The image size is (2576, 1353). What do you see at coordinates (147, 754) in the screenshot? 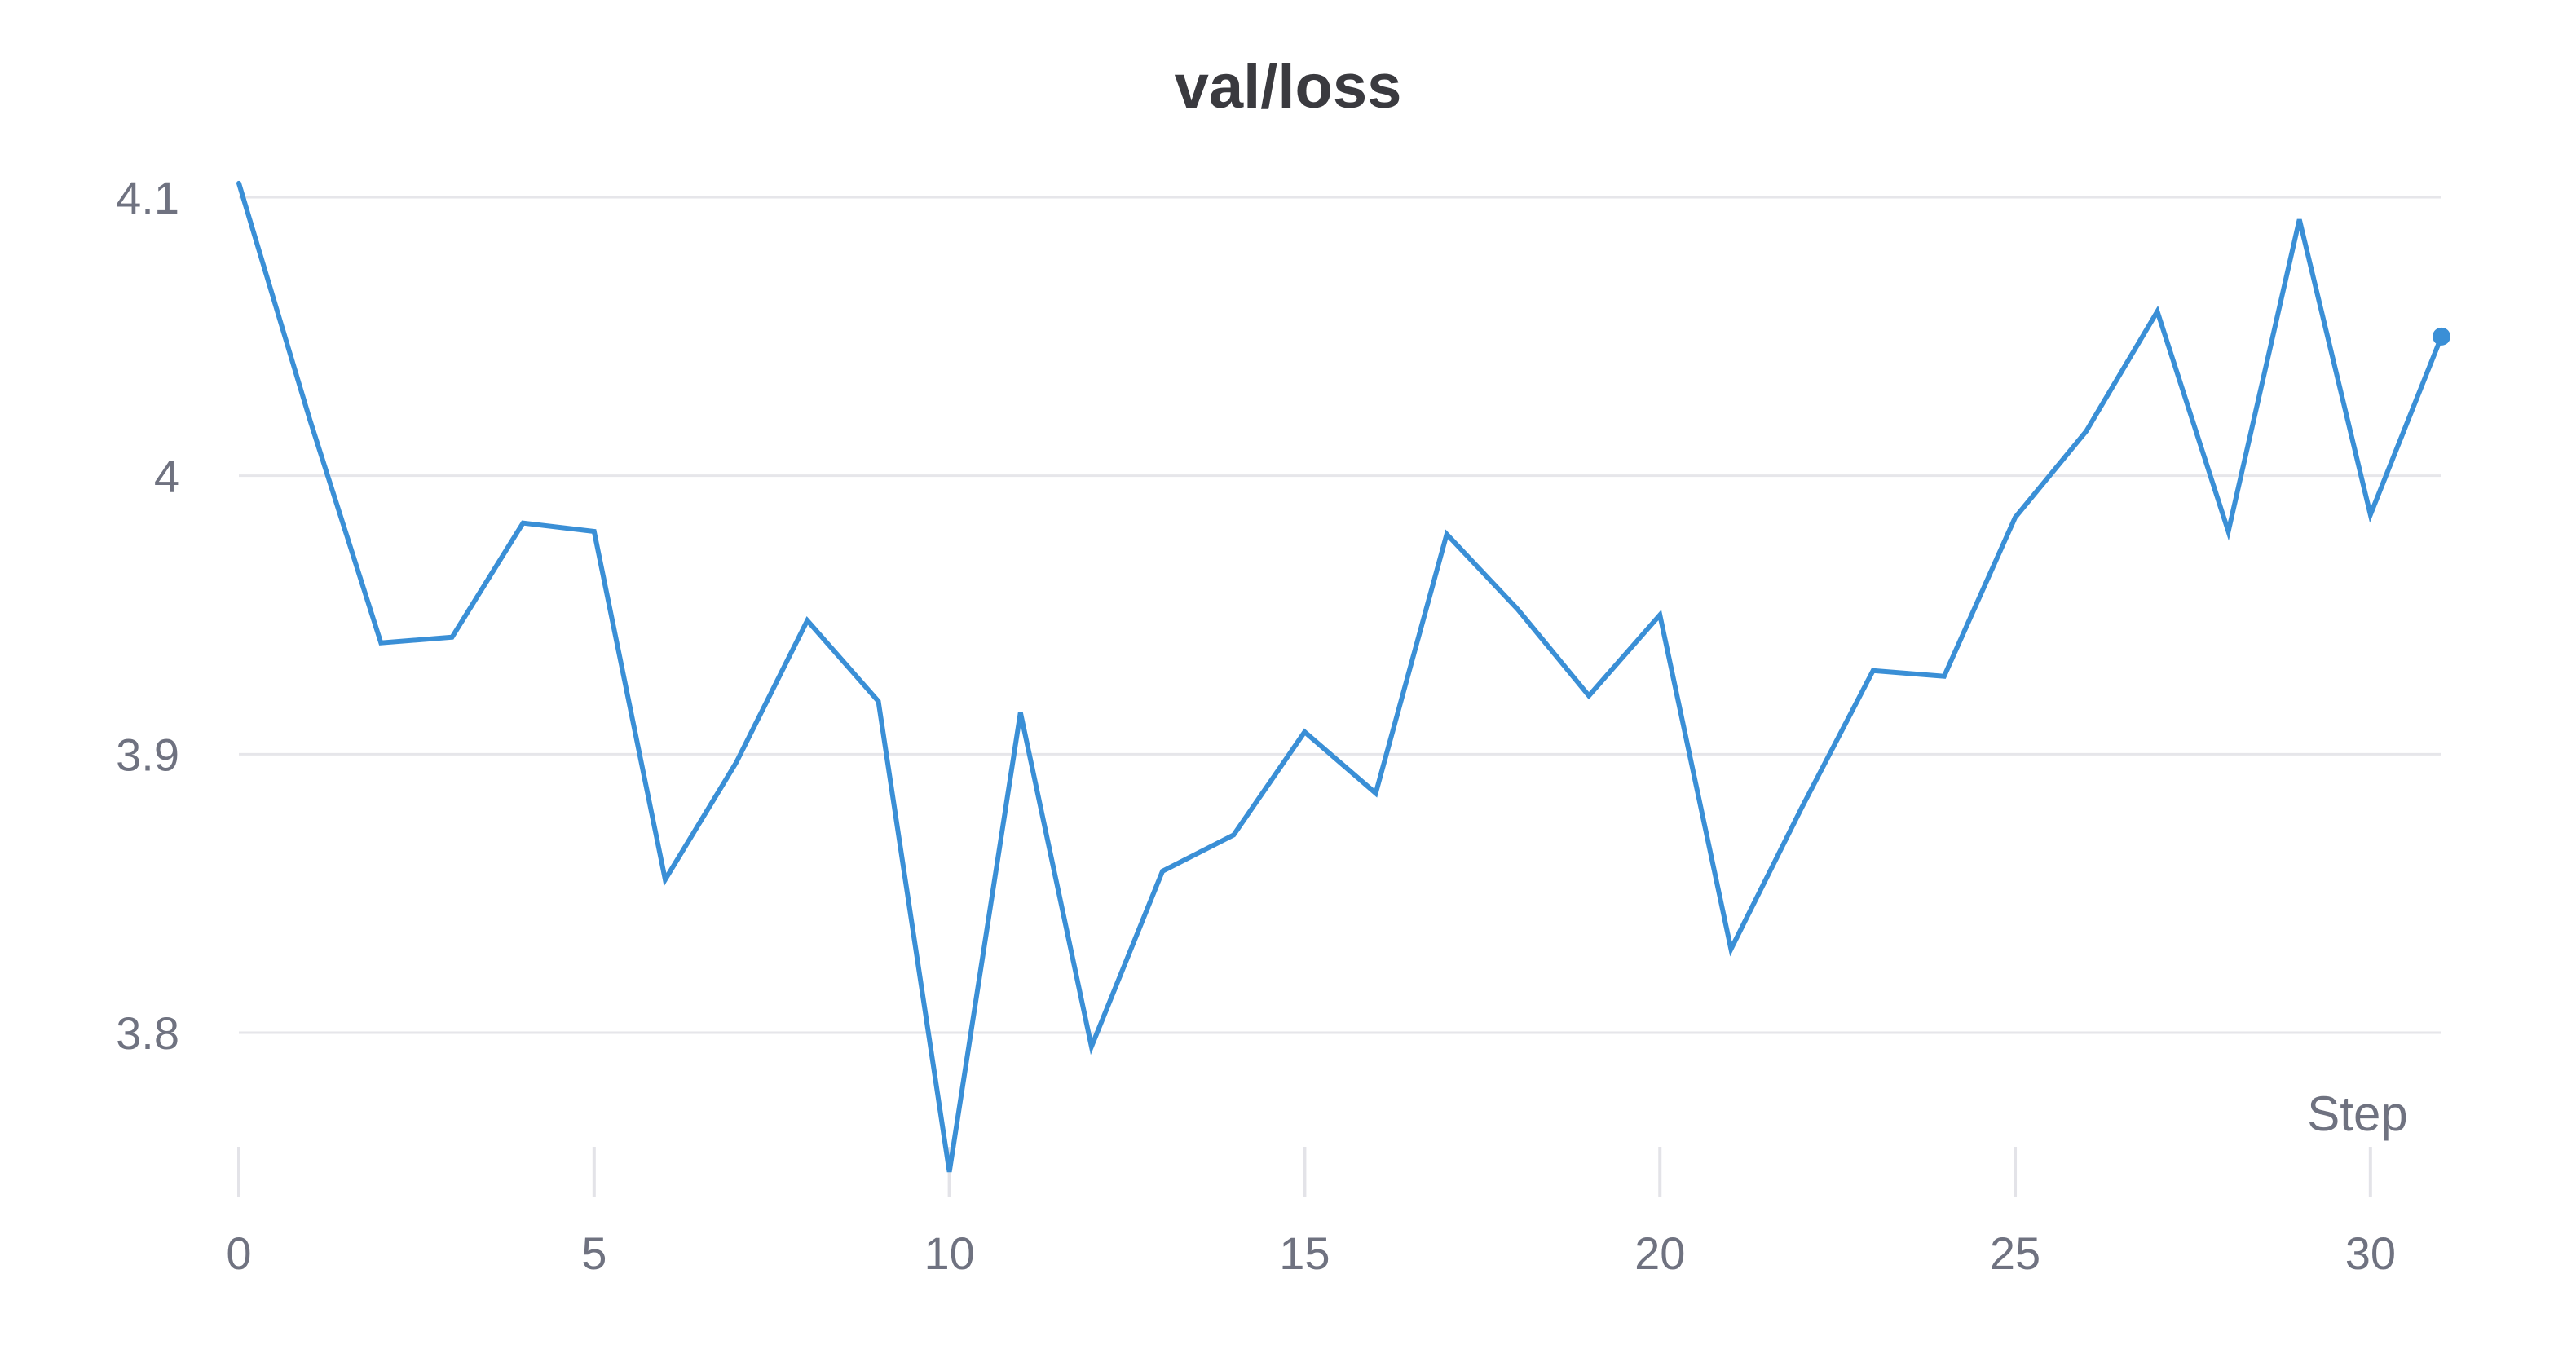
I see `y-tick-label: 3.9` at bounding box center [147, 754].